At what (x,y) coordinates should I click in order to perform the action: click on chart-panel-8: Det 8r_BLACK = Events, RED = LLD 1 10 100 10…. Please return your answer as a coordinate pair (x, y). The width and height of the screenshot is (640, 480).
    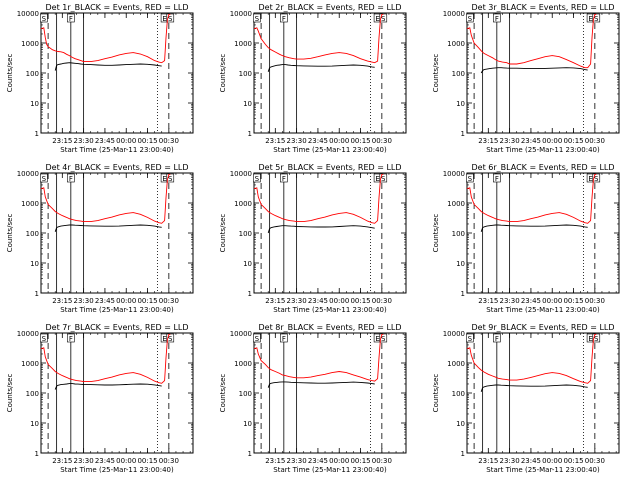
    Looking at the image, I should click on (313, 398).